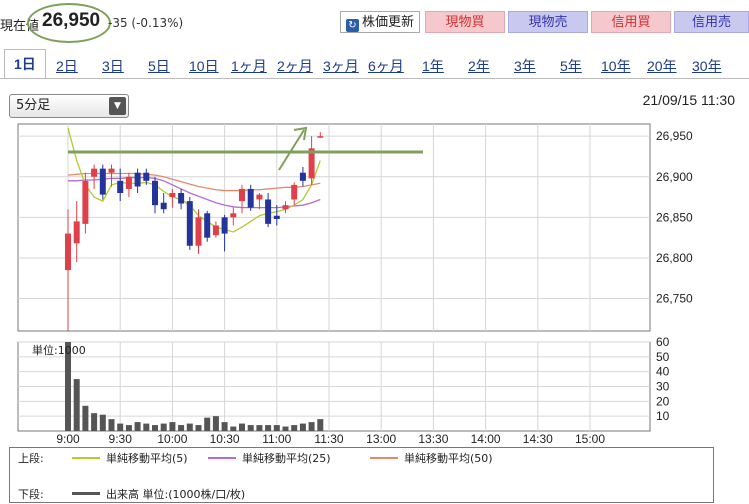  Describe the element at coordinates (663, 357) in the screenshot. I see `volume-y-tick-label: 50` at that location.